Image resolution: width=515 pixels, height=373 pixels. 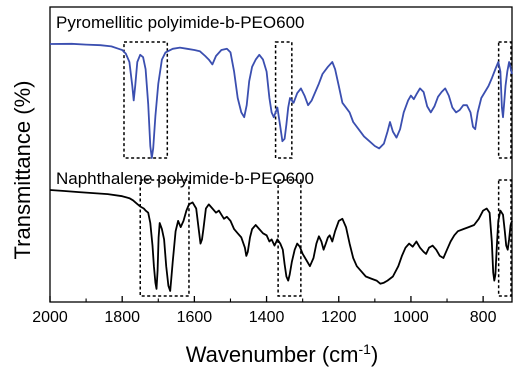 I want to click on x-tick-label-1200: 1200, so click(x=339, y=317).